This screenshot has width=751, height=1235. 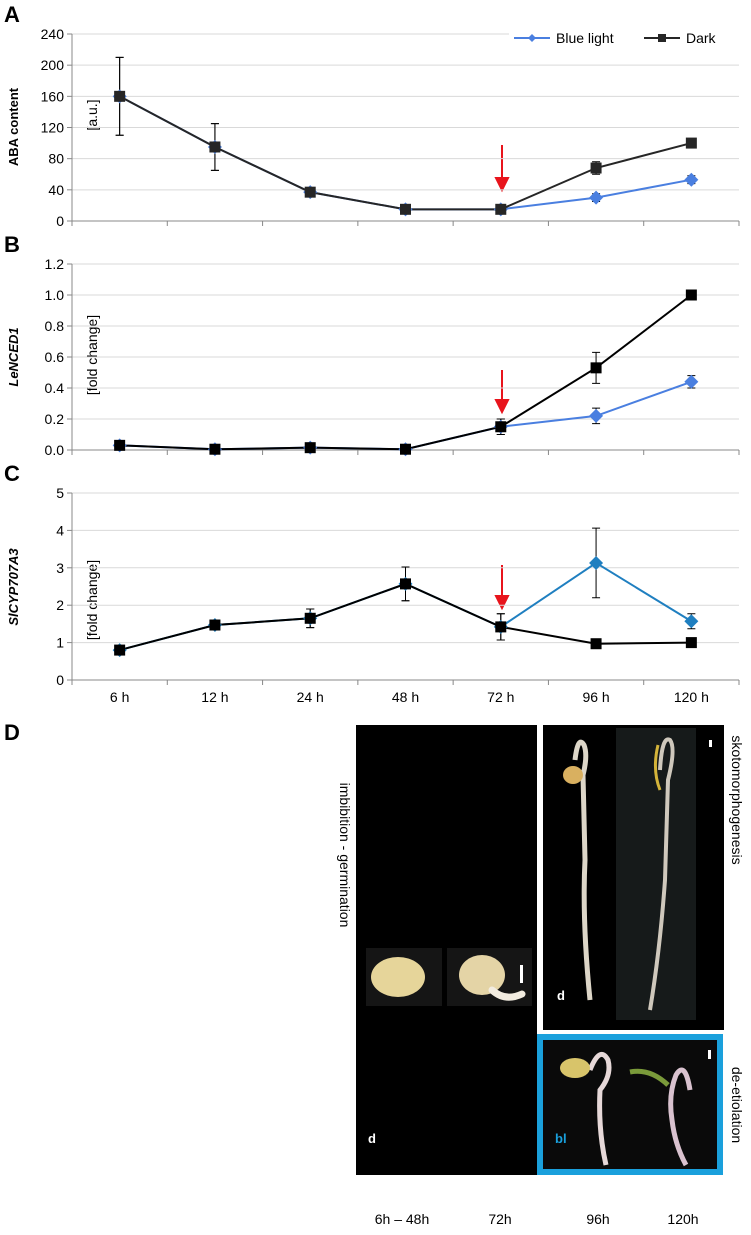 I want to click on panel-letter: C, so click(x=12, y=473).